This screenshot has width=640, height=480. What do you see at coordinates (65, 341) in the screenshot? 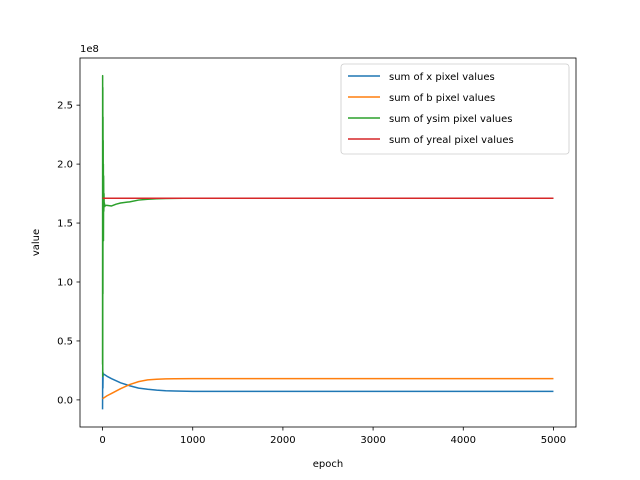
I see `y-tick-label: 0.5` at bounding box center [65, 341].